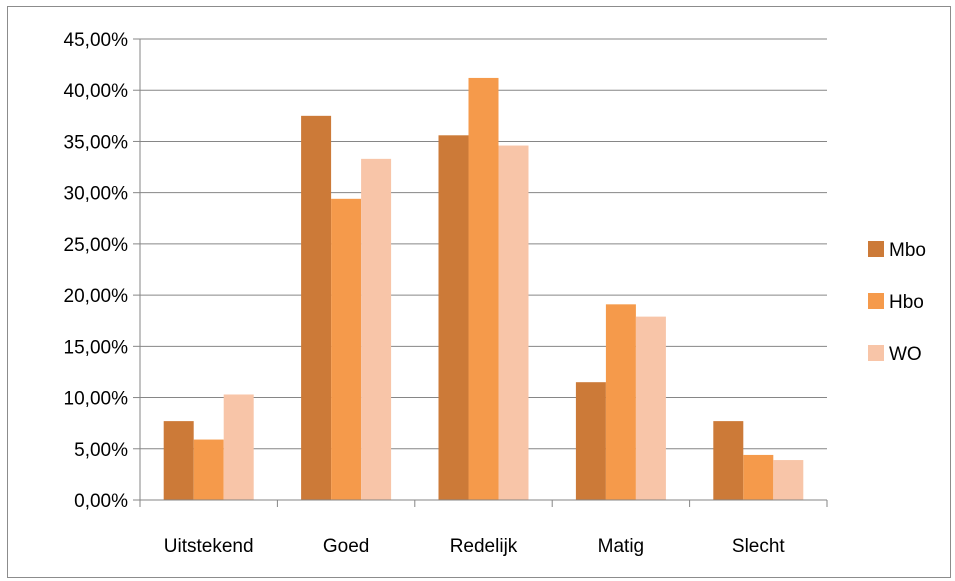 The height and width of the screenshot is (581, 955). Describe the element at coordinates (346, 349) in the screenshot. I see `bar-hbo-goed` at that location.